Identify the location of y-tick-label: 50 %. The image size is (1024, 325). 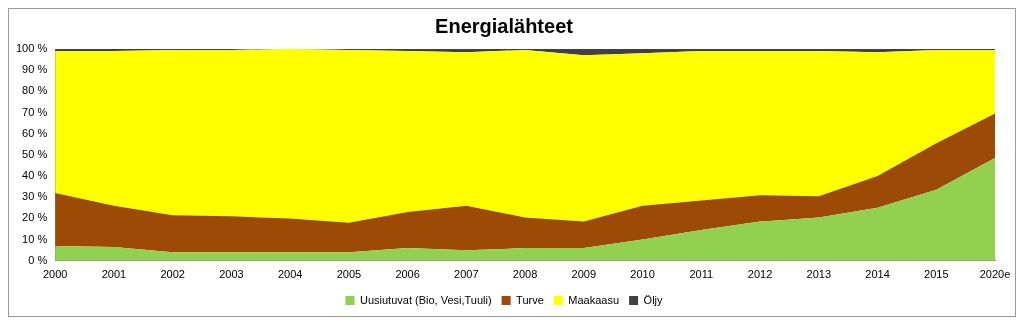
(35, 153).